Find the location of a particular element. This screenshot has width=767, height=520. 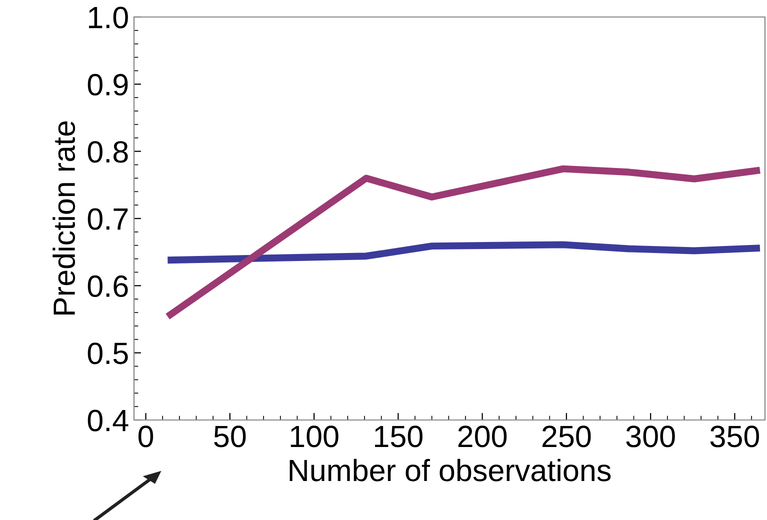

x-tick-label: 200 is located at coordinates (482, 437).